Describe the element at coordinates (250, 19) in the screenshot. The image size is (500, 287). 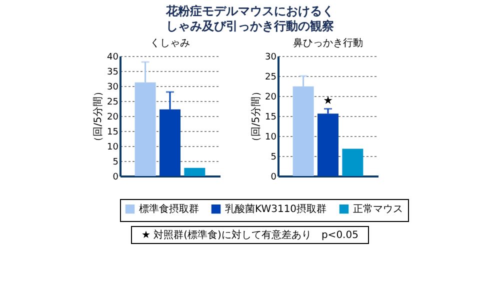
I see `text: 花粉症モデルマウスにおけるくしゃみ及び引っかき行動の観察` at that location.